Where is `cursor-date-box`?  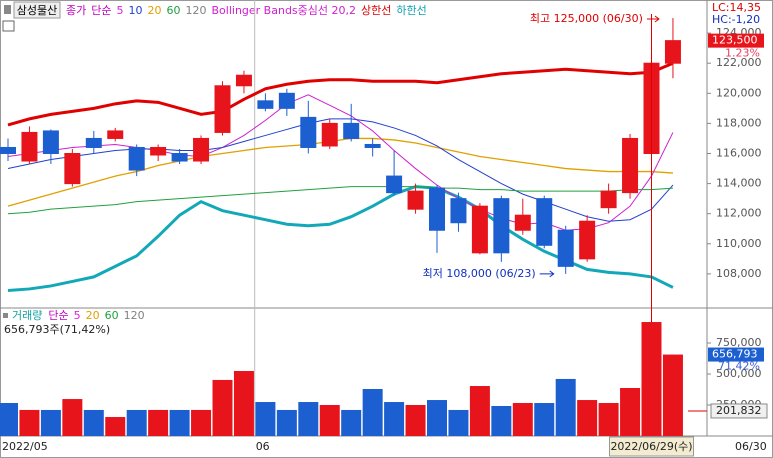 cursor-date-box is located at coordinates (651, 446).